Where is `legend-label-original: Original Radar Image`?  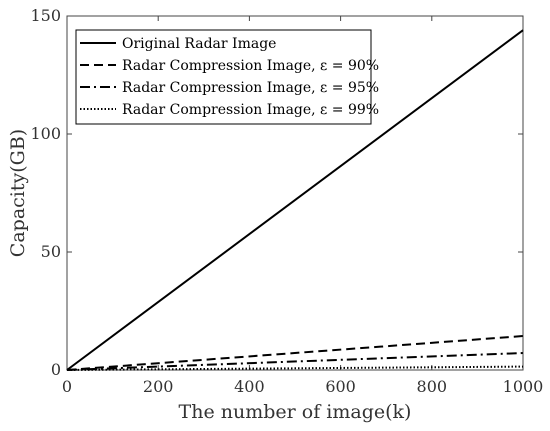 legend-label-original: Original Radar Image is located at coordinates (199, 44).